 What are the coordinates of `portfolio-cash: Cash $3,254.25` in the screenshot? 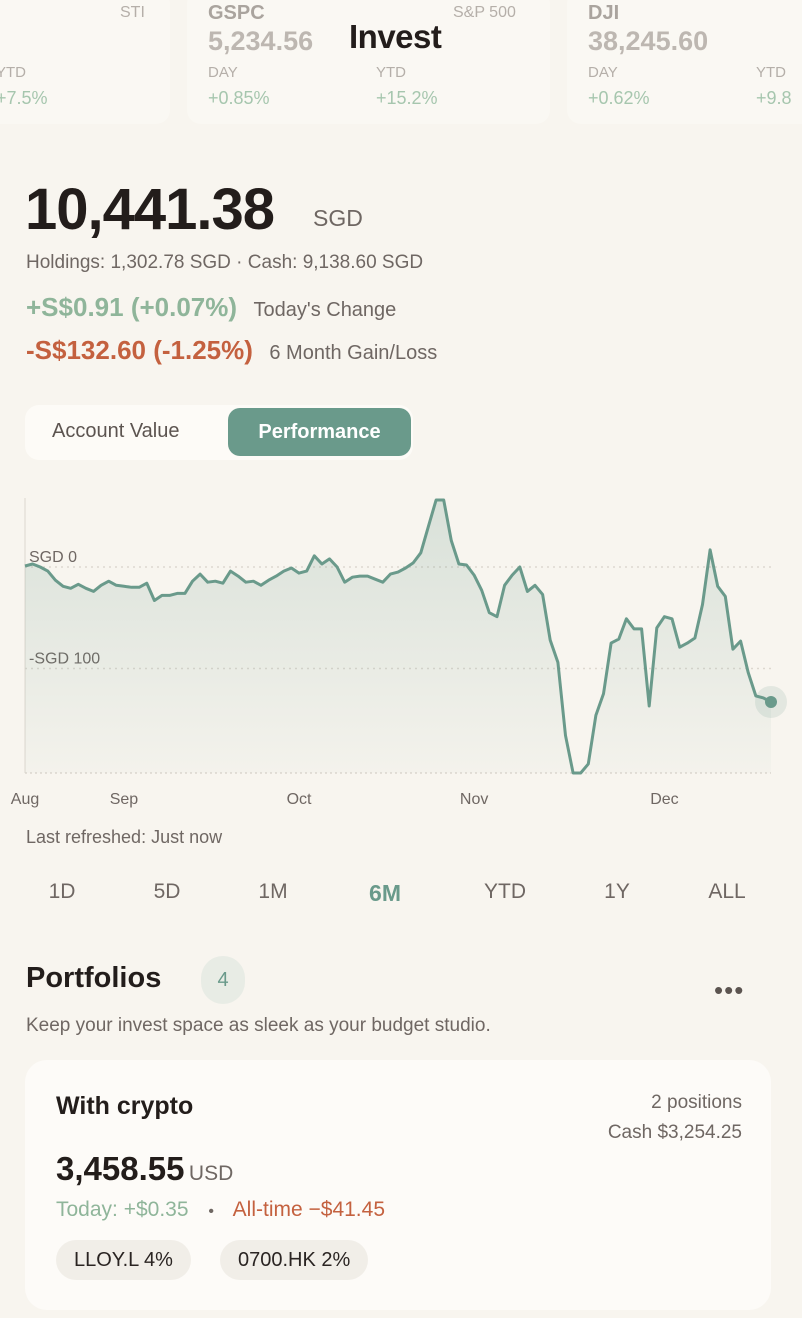 It's located at (674, 1132).